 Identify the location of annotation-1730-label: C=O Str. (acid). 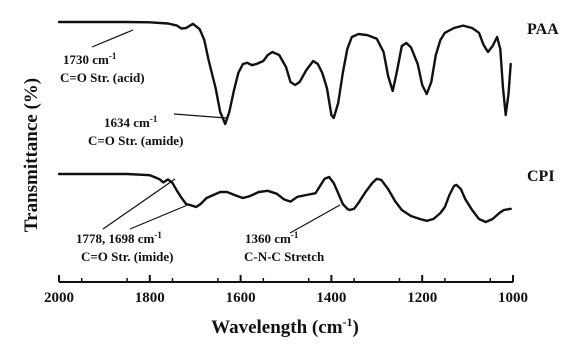
(102, 77).